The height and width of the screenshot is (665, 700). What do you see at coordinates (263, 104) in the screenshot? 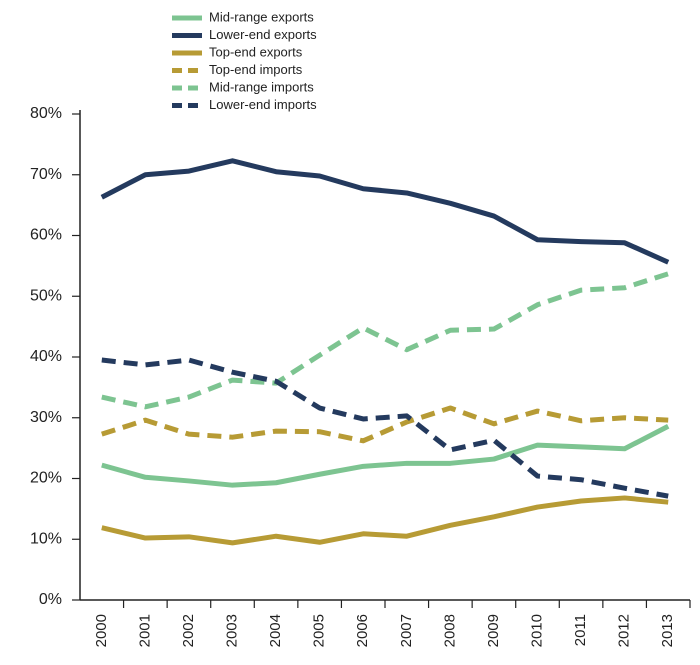
I see `legend-label: Lower-end imports` at bounding box center [263, 104].